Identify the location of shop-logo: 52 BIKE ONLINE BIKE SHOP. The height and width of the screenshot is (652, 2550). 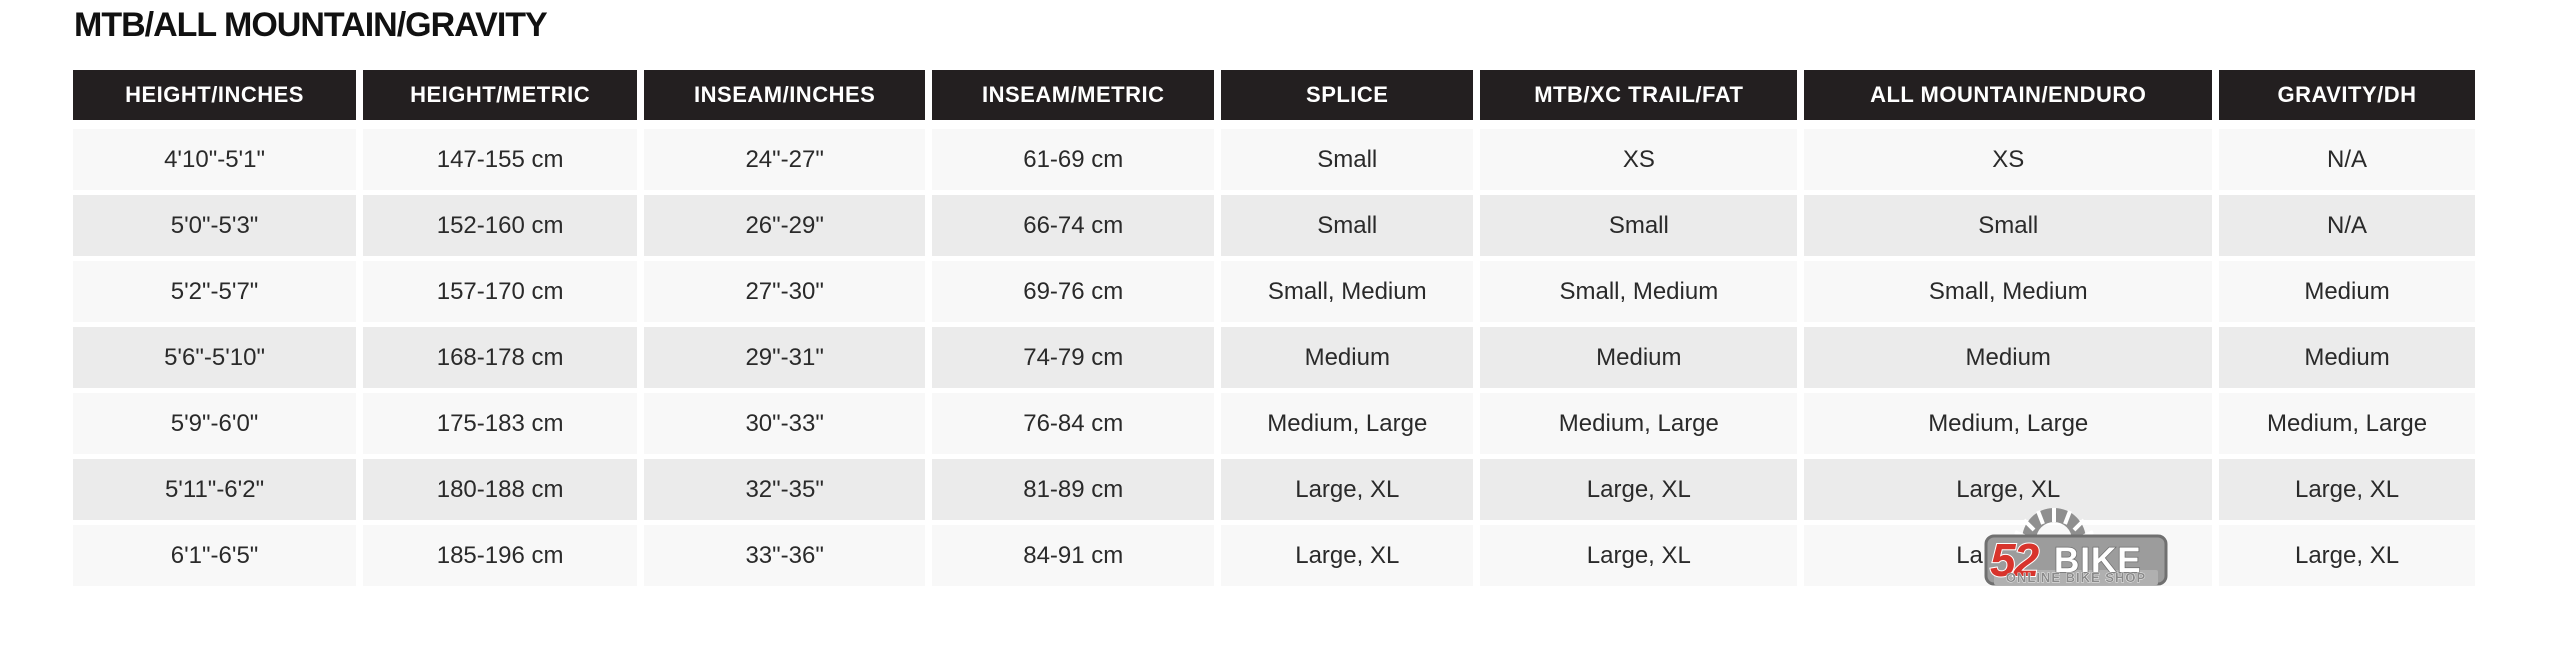
(2076, 547).